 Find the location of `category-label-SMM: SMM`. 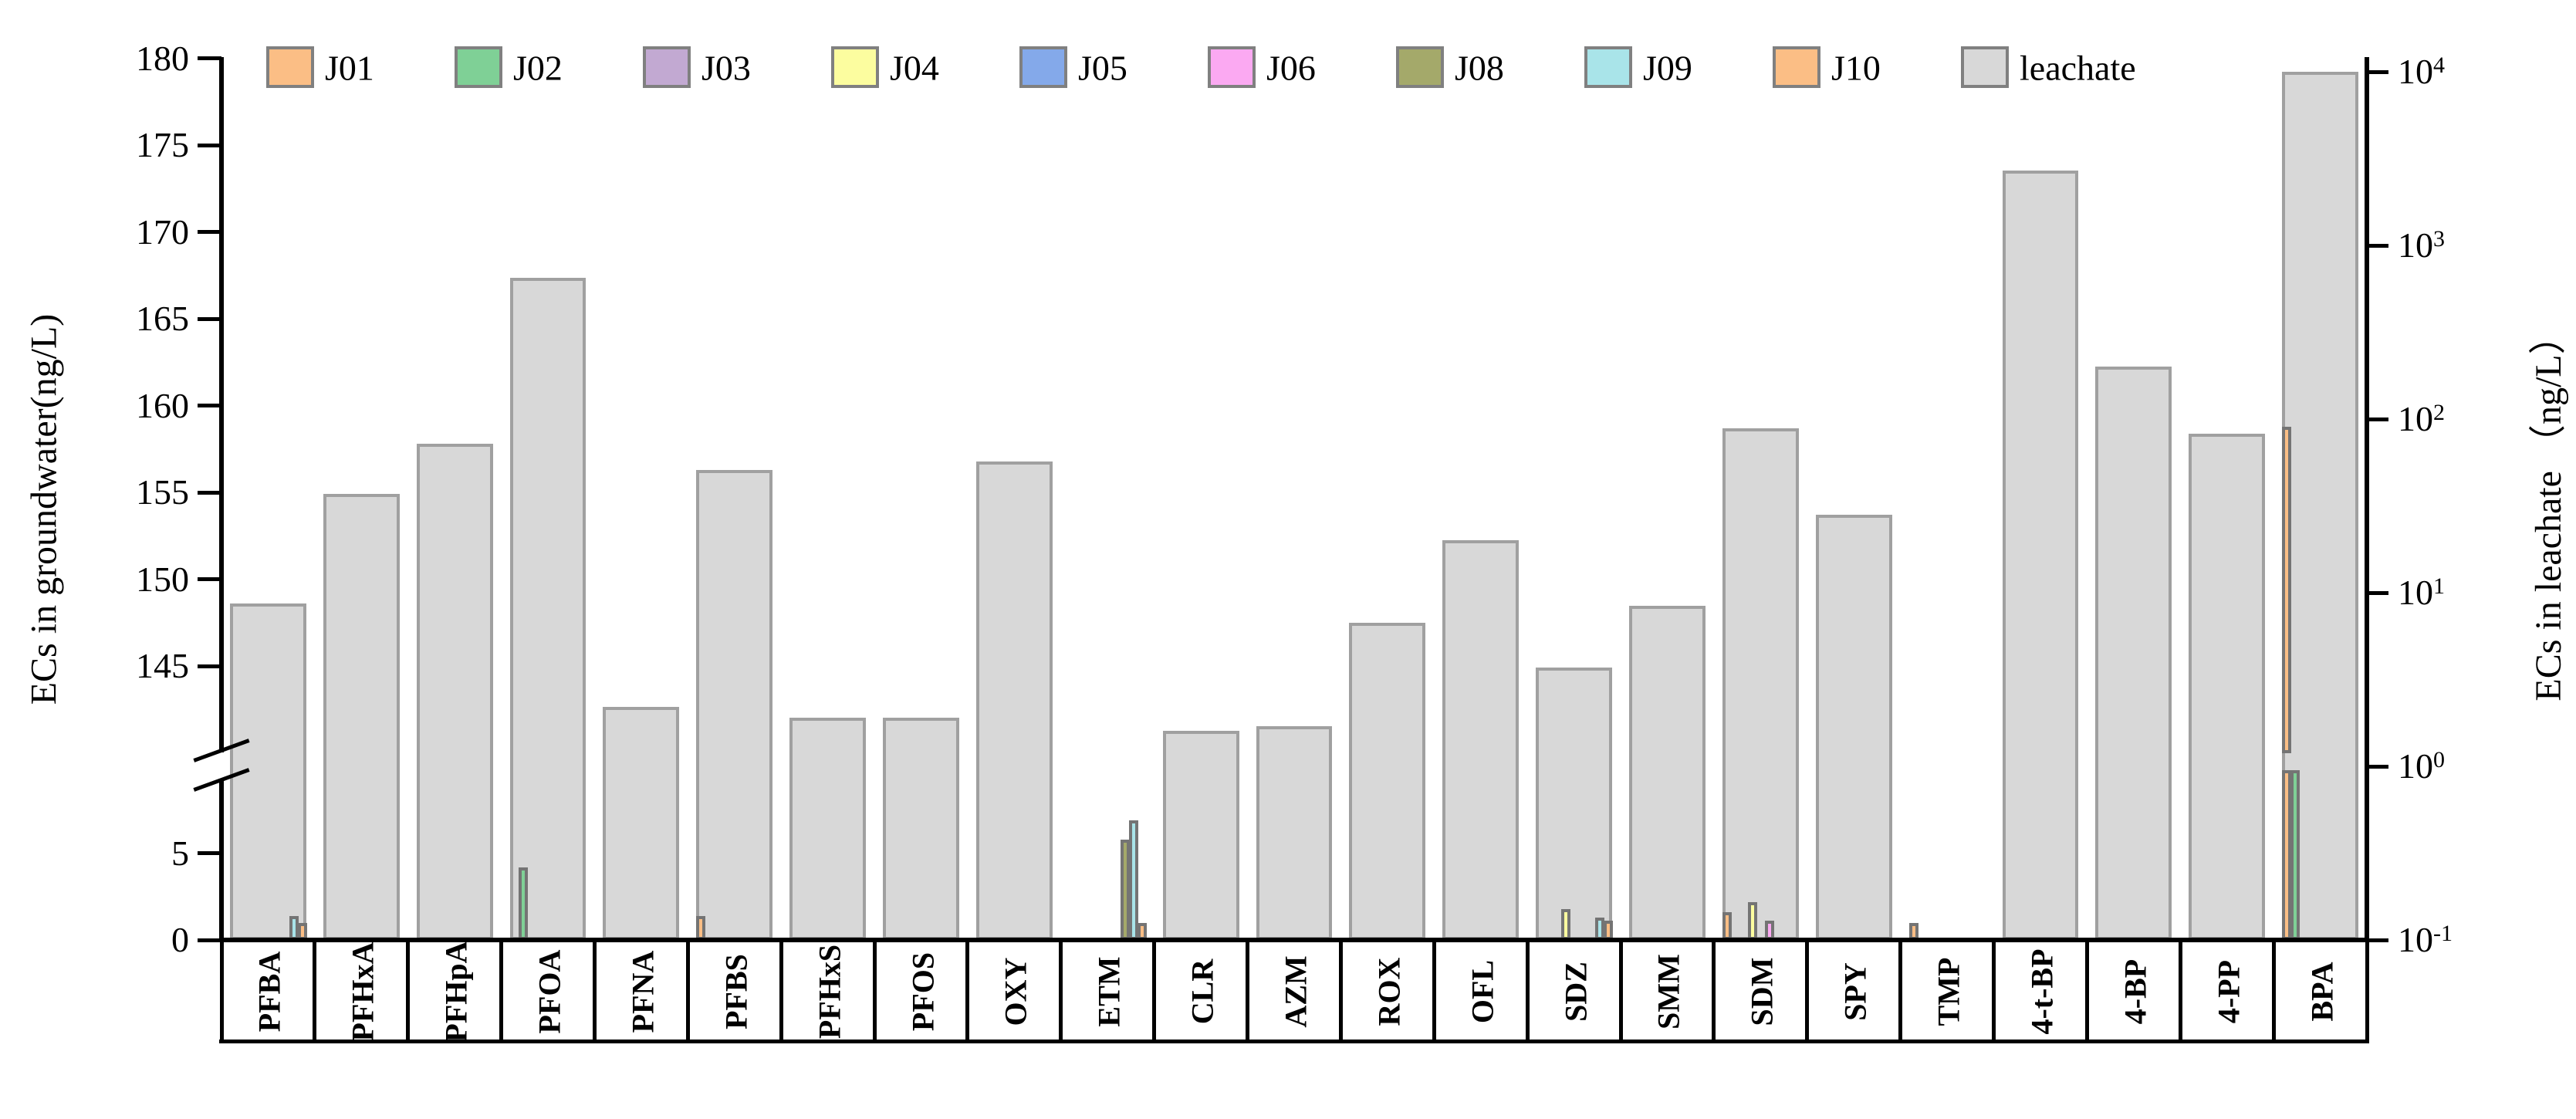

category-label-SMM: SMM is located at coordinates (1668, 991).